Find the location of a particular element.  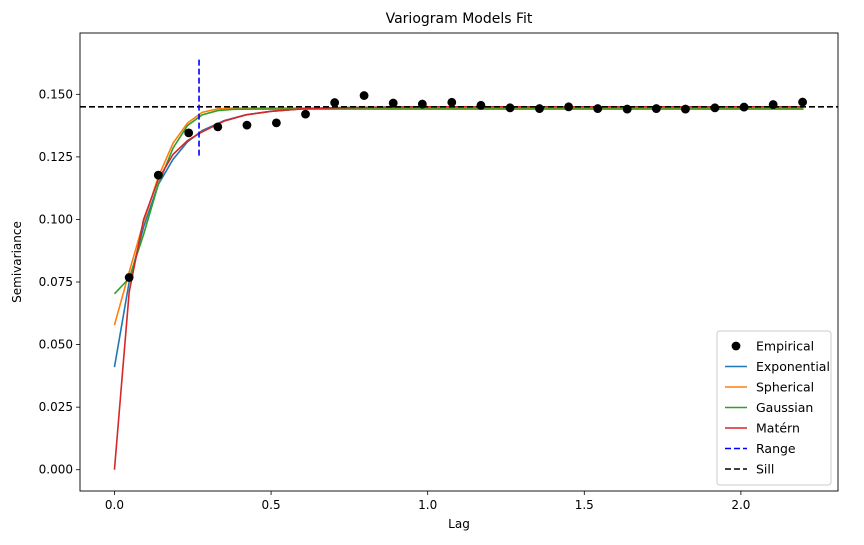

x-axis-label: Lag is located at coordinates (459, 524).